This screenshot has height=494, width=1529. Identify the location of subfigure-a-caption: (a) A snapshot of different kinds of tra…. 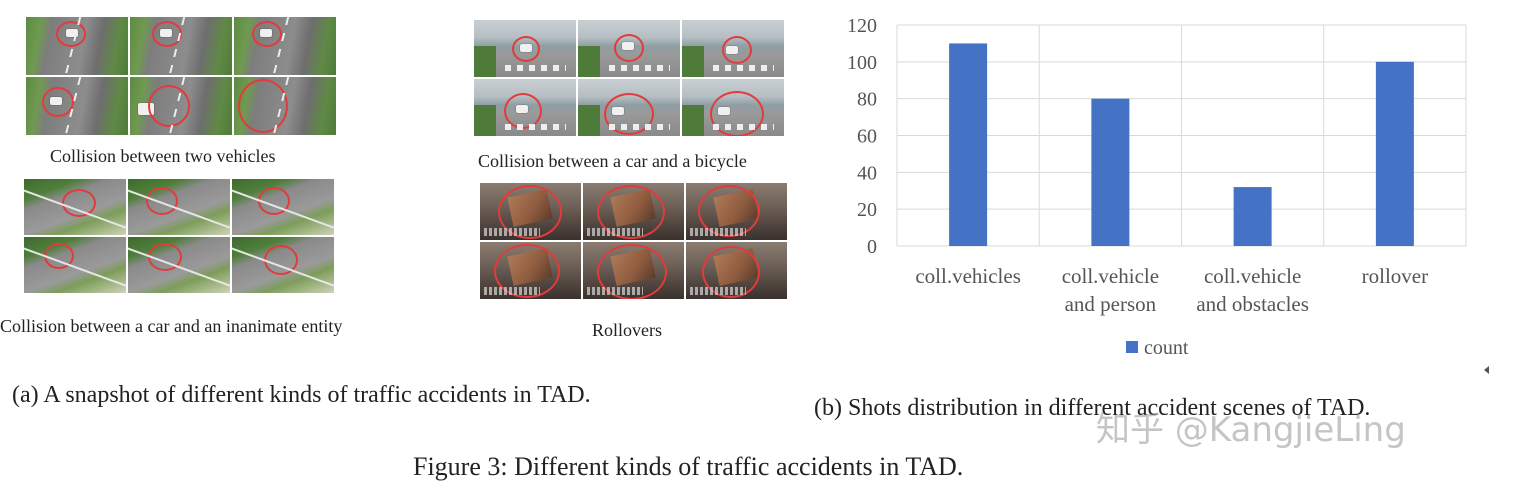
(301, 395).